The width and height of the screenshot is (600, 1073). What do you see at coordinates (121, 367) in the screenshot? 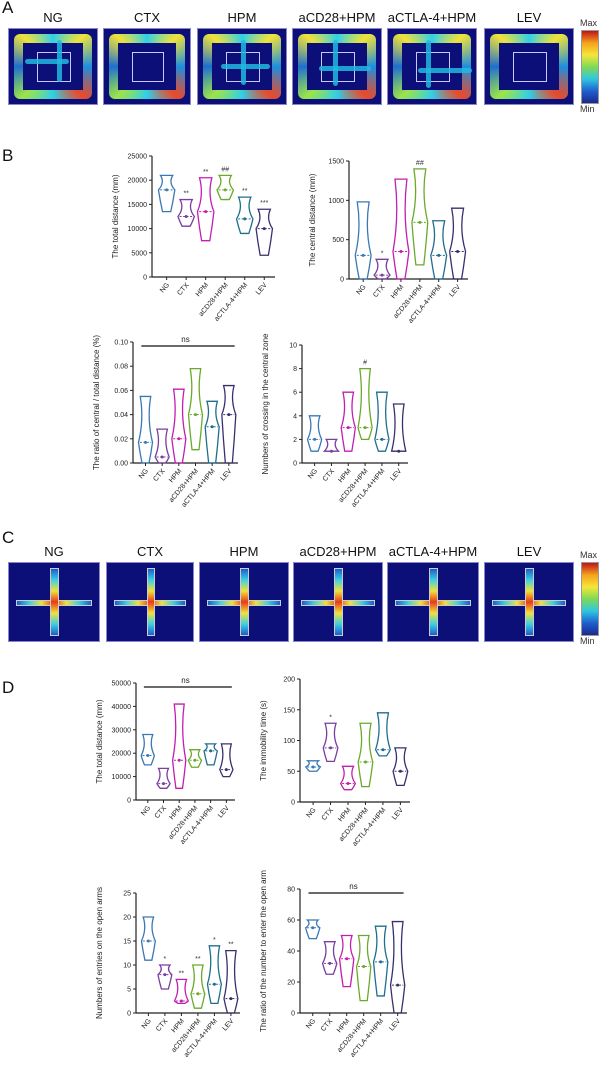
I see `y-tick-label: 0.08` at bounding box center [121, 367].